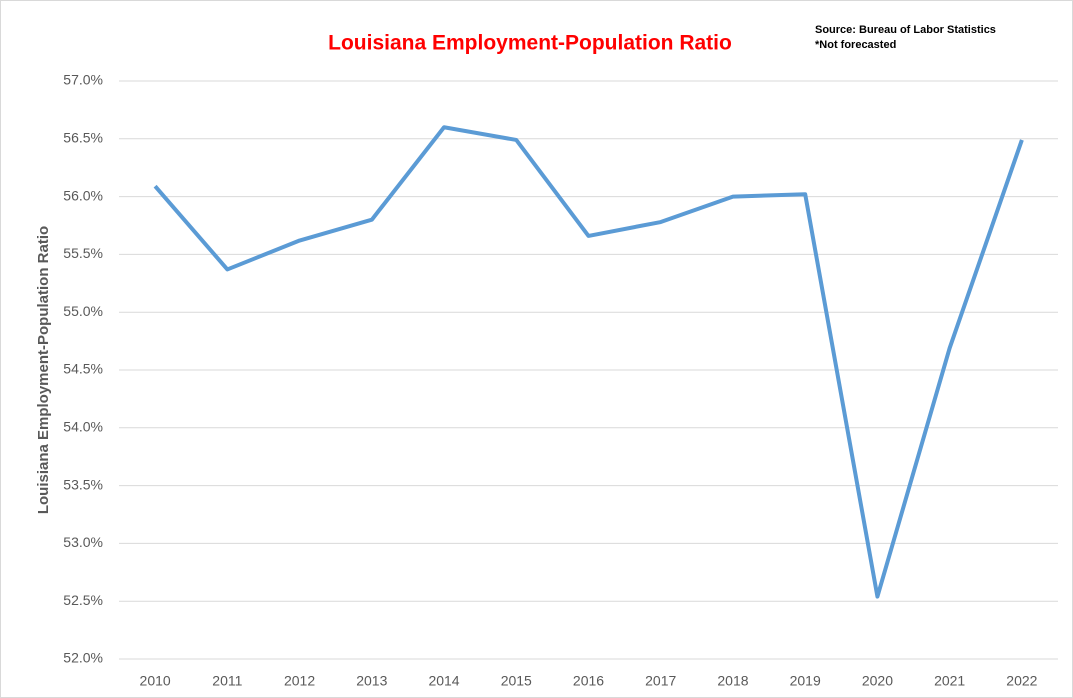  What do you see at coordinates (83, 80) in the screenshot?
I see `y-tick-label: 57.0%` at bounding box center [83, 80].